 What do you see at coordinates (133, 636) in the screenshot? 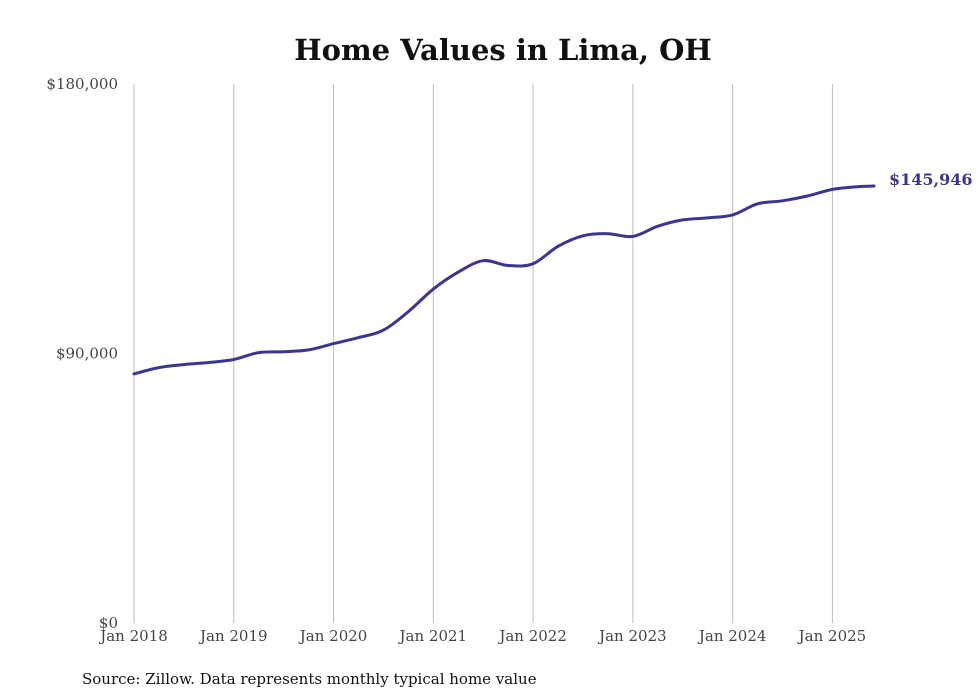
I see `x-tick-label: Jan 2018` at bounding box center [133, 636].